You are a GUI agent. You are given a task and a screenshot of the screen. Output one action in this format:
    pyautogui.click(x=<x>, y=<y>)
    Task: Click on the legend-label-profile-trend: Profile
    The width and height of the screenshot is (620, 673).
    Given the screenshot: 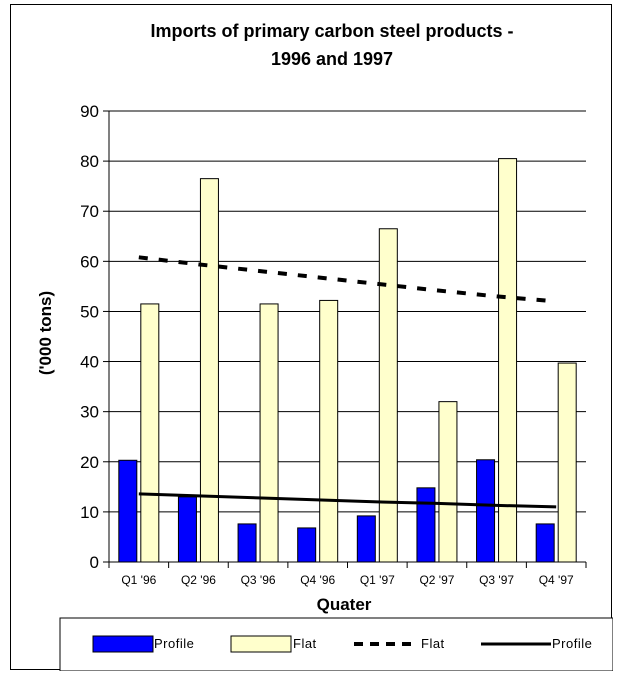 What is the action you would take?
    pyautogui.click(x=572, y=643)
    